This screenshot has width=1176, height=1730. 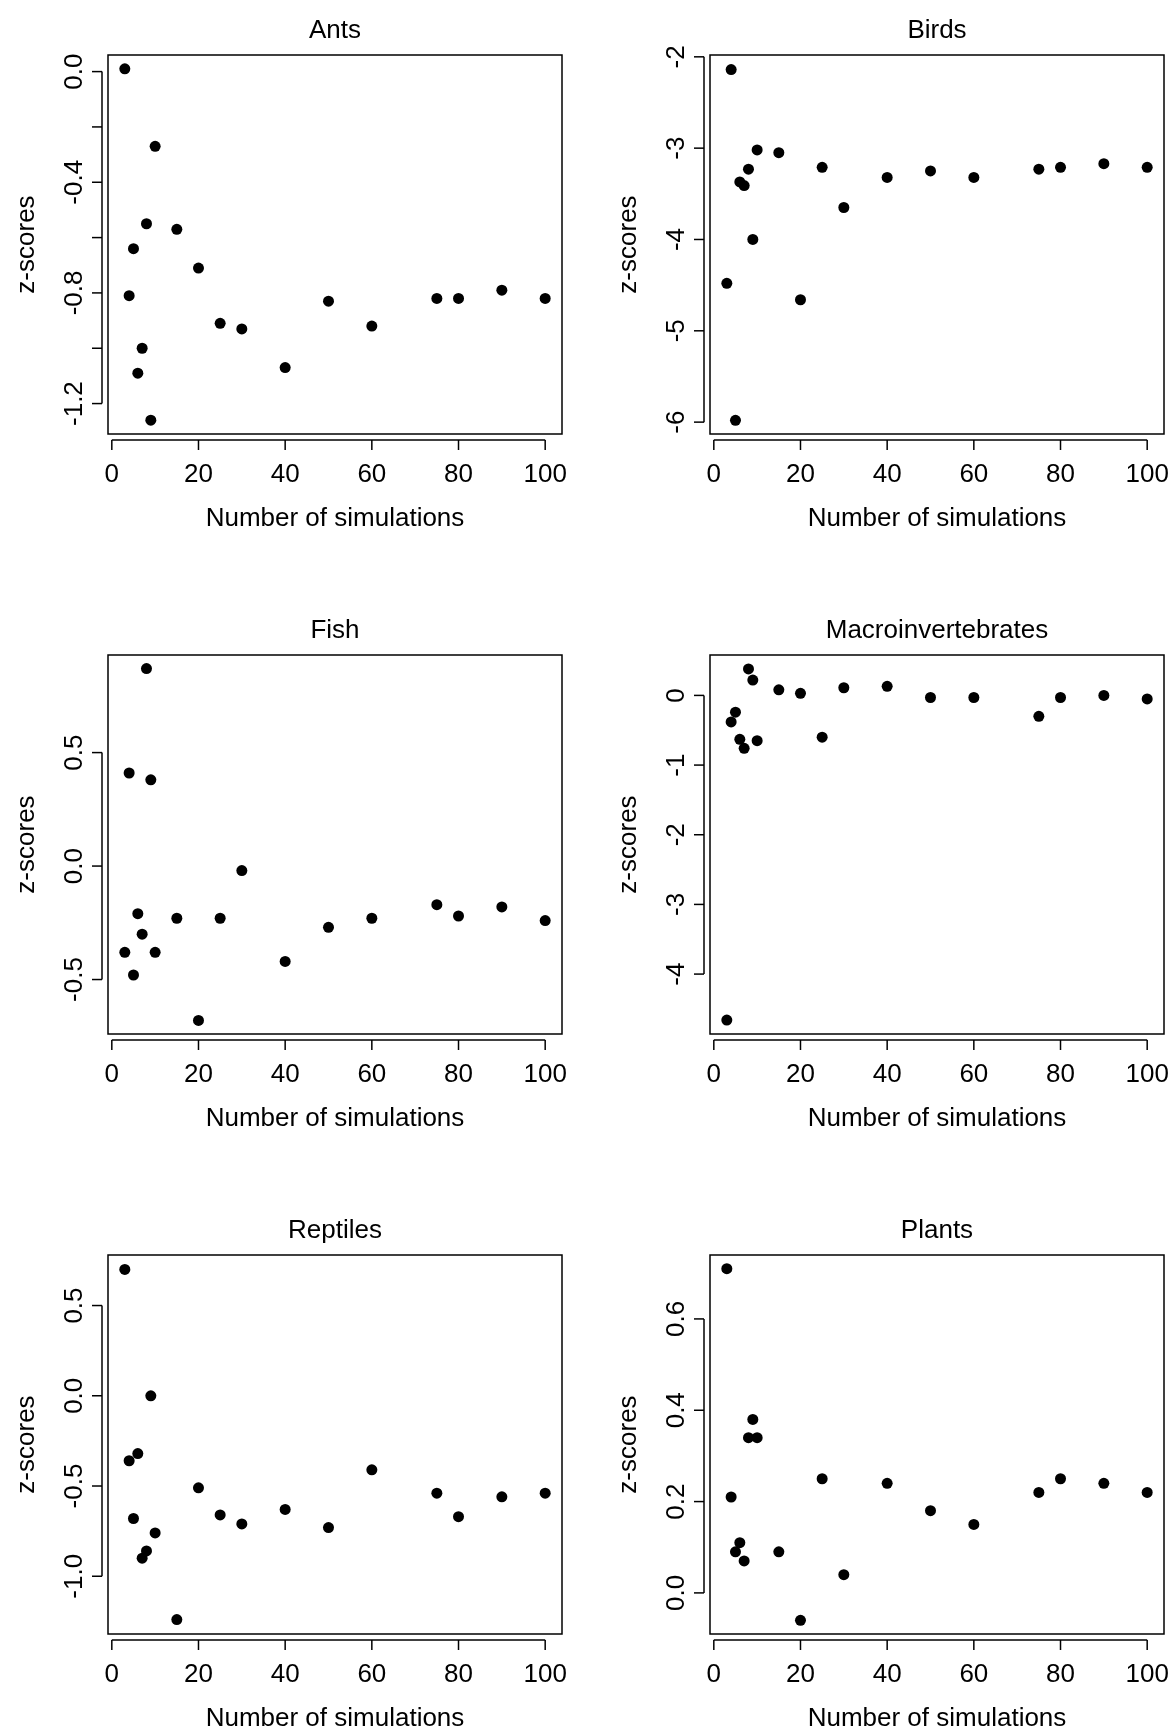 I want to click on x-axis-title: Number of simulations, so click(x=335, y=1716).